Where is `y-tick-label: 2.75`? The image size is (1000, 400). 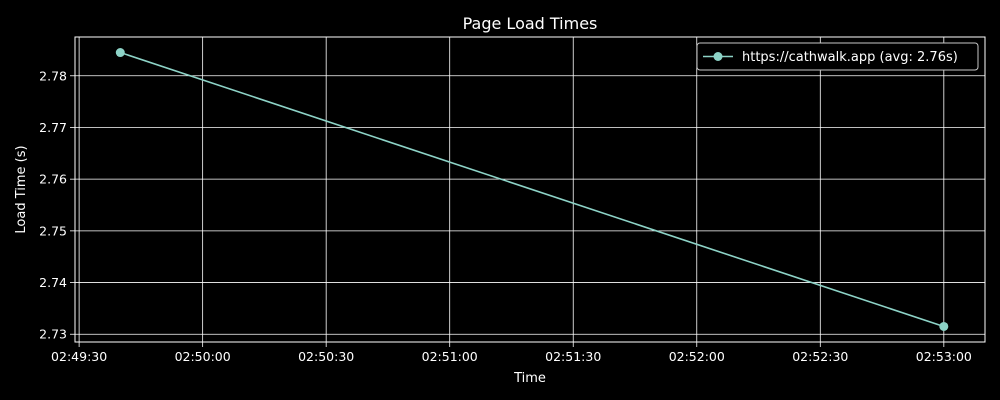
y-tick-label: 2.75 is located at coordinates (53, 230).